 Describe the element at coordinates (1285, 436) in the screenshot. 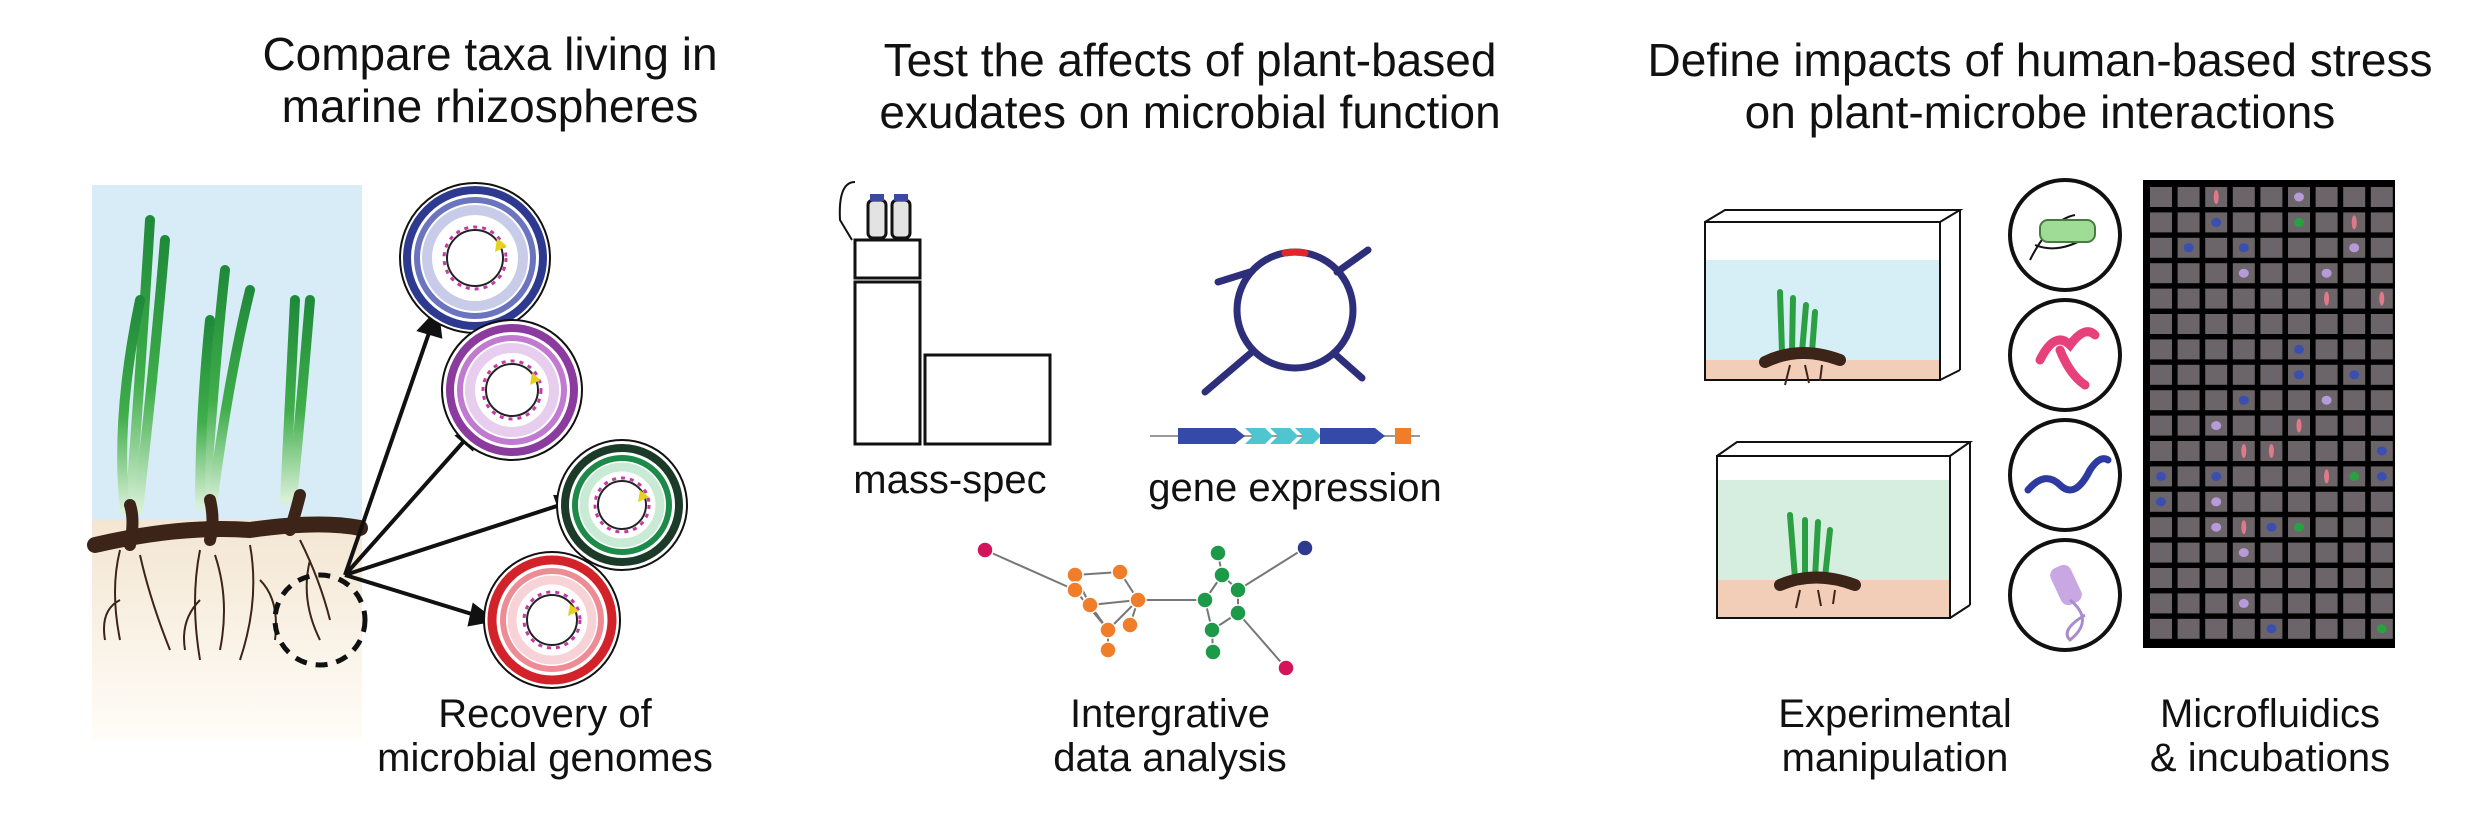

I see `gene-map-icon` at that location.